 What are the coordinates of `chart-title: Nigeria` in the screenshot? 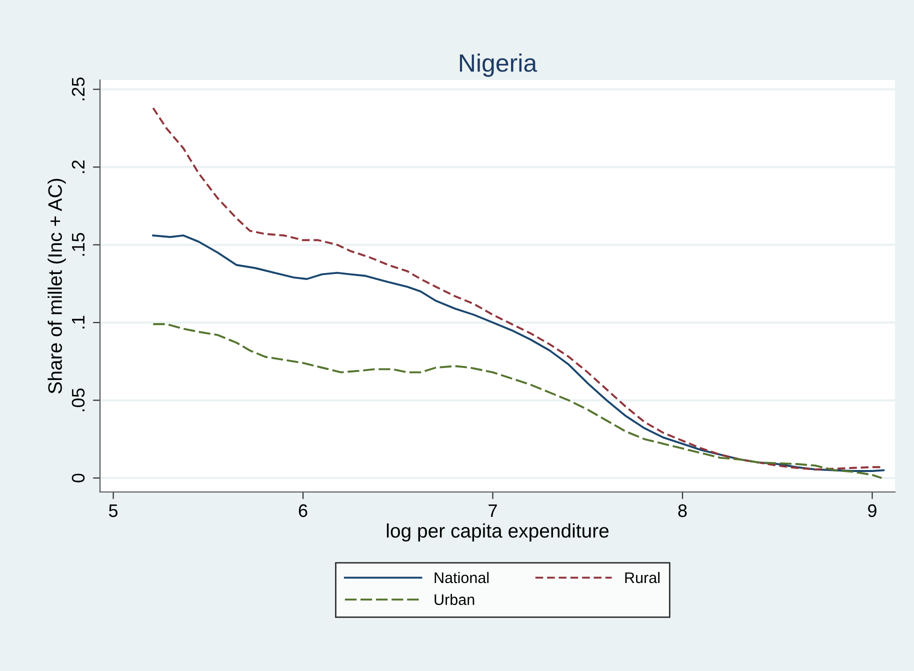 It's located at (499, 65).